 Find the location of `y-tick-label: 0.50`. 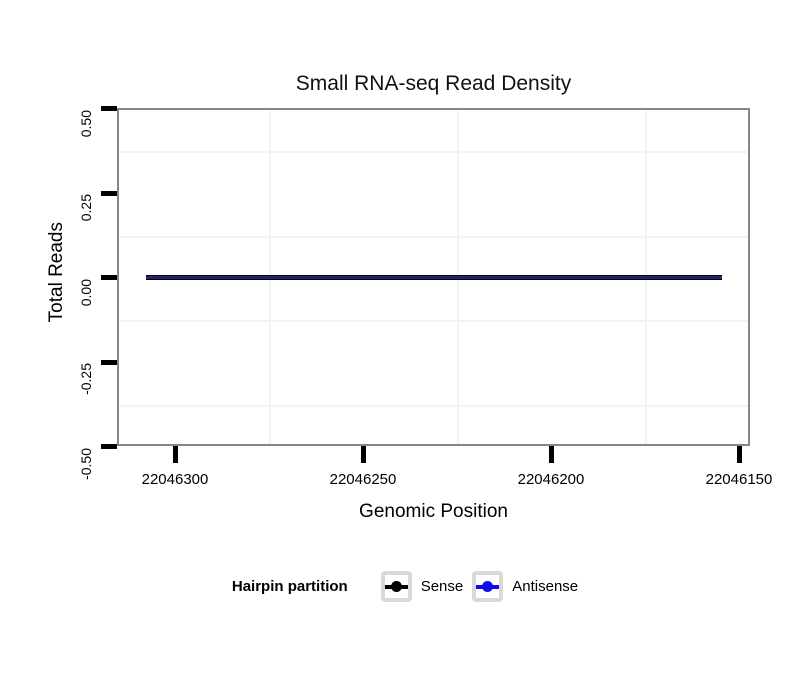

y-tick-label: 0.50 is located at coordinates (86, 124).